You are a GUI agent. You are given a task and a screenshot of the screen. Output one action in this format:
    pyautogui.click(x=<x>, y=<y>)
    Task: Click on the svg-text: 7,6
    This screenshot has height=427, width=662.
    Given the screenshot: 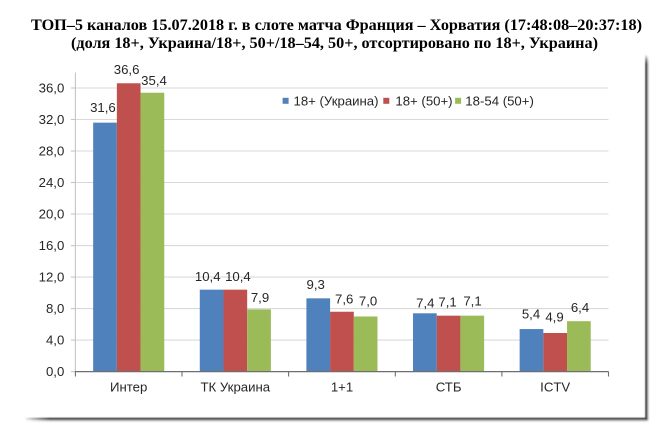 What is the action you would take?
    pyautogui.click(x=344, y=298)
    